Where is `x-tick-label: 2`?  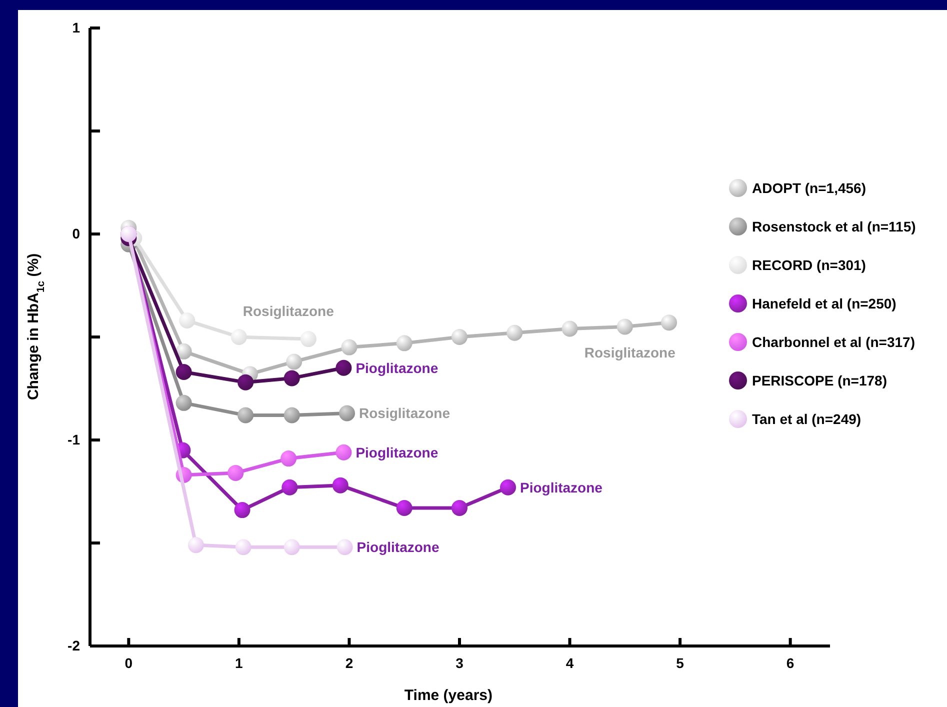
x-tick-label: 2 is located at coordinates (349, 663).